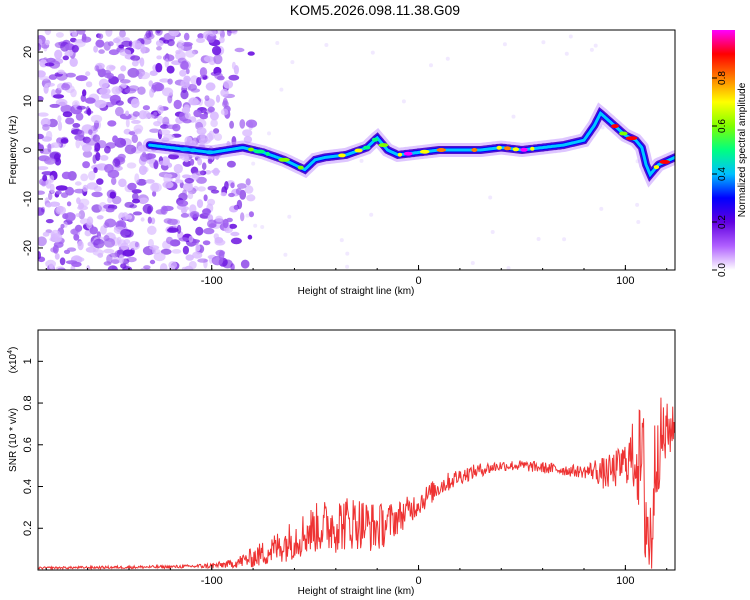 The height and width of the screenshot is (600, 750). Describe the element at coordinates (722, 174) in the screenshot. I see `colorbar-tick-label: 0.4` at that location.